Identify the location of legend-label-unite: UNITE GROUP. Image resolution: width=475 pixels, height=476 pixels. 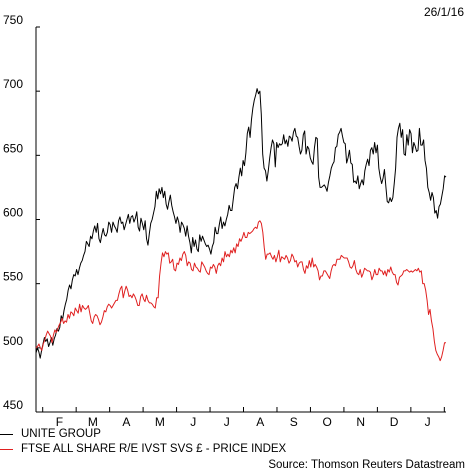
(61, 434).